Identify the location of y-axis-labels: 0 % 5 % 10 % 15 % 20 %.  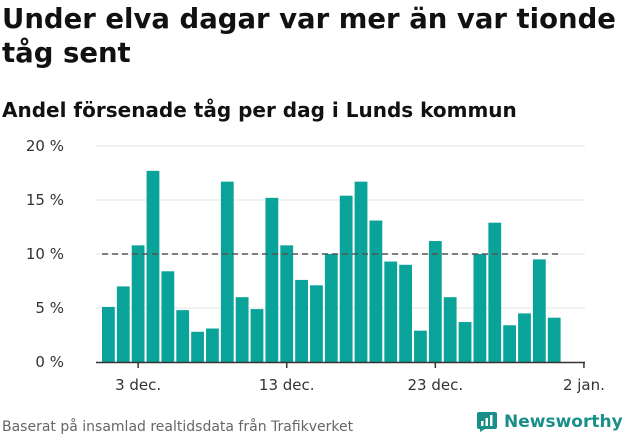
(45, 254).